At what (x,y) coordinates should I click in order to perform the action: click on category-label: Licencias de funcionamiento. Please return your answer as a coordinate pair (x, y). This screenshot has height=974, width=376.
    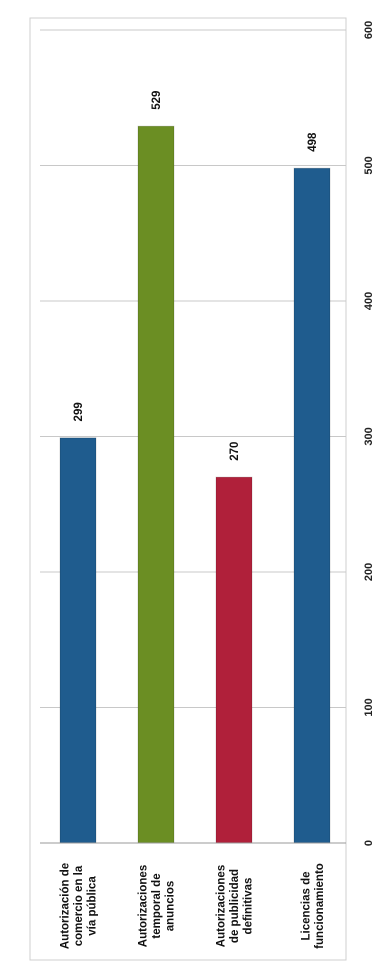
    Looking at the image, I should click on (313, 906).